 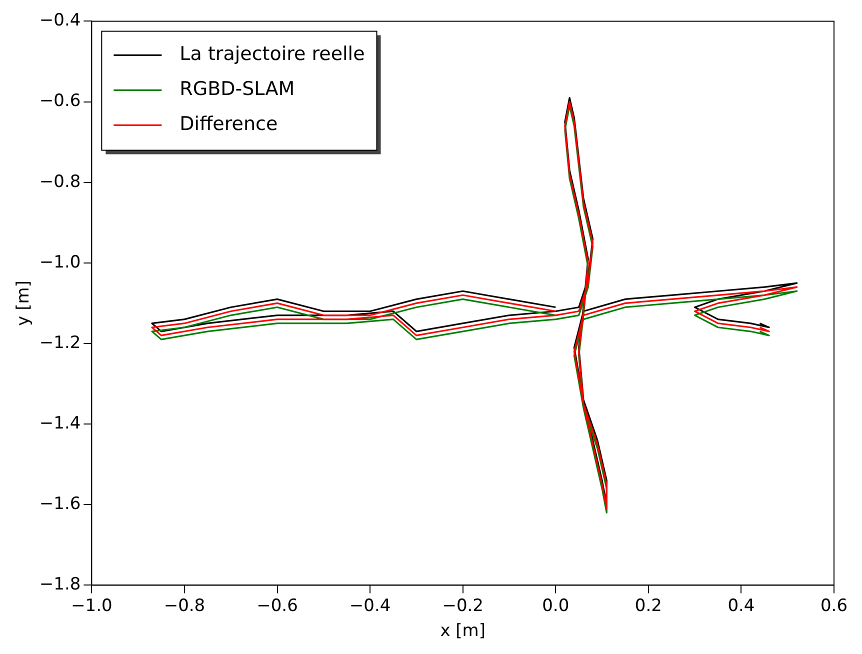 What do you see at coordinates (91, 606) in the screenshot?
I see `x-tick-label: −1.0` at bounding box center [91, 606].